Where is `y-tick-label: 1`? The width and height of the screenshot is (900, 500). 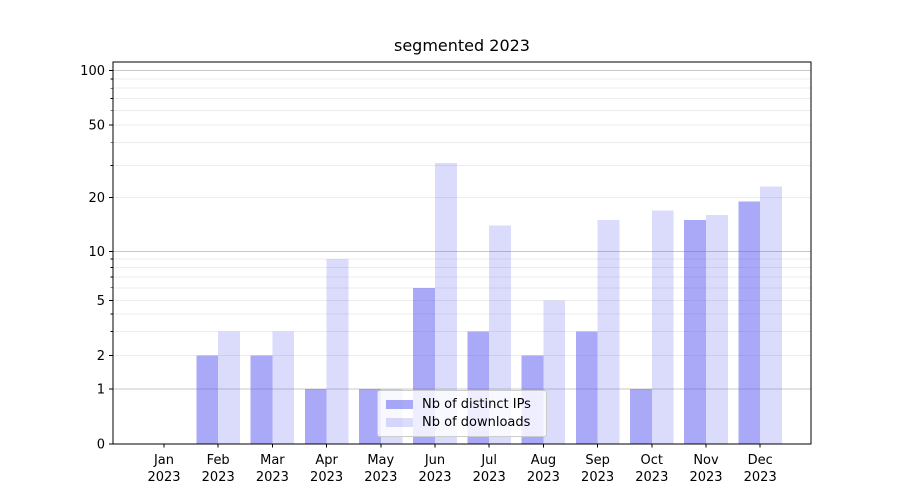 y-tick-label: 1 is located at coordinates (101, 390).